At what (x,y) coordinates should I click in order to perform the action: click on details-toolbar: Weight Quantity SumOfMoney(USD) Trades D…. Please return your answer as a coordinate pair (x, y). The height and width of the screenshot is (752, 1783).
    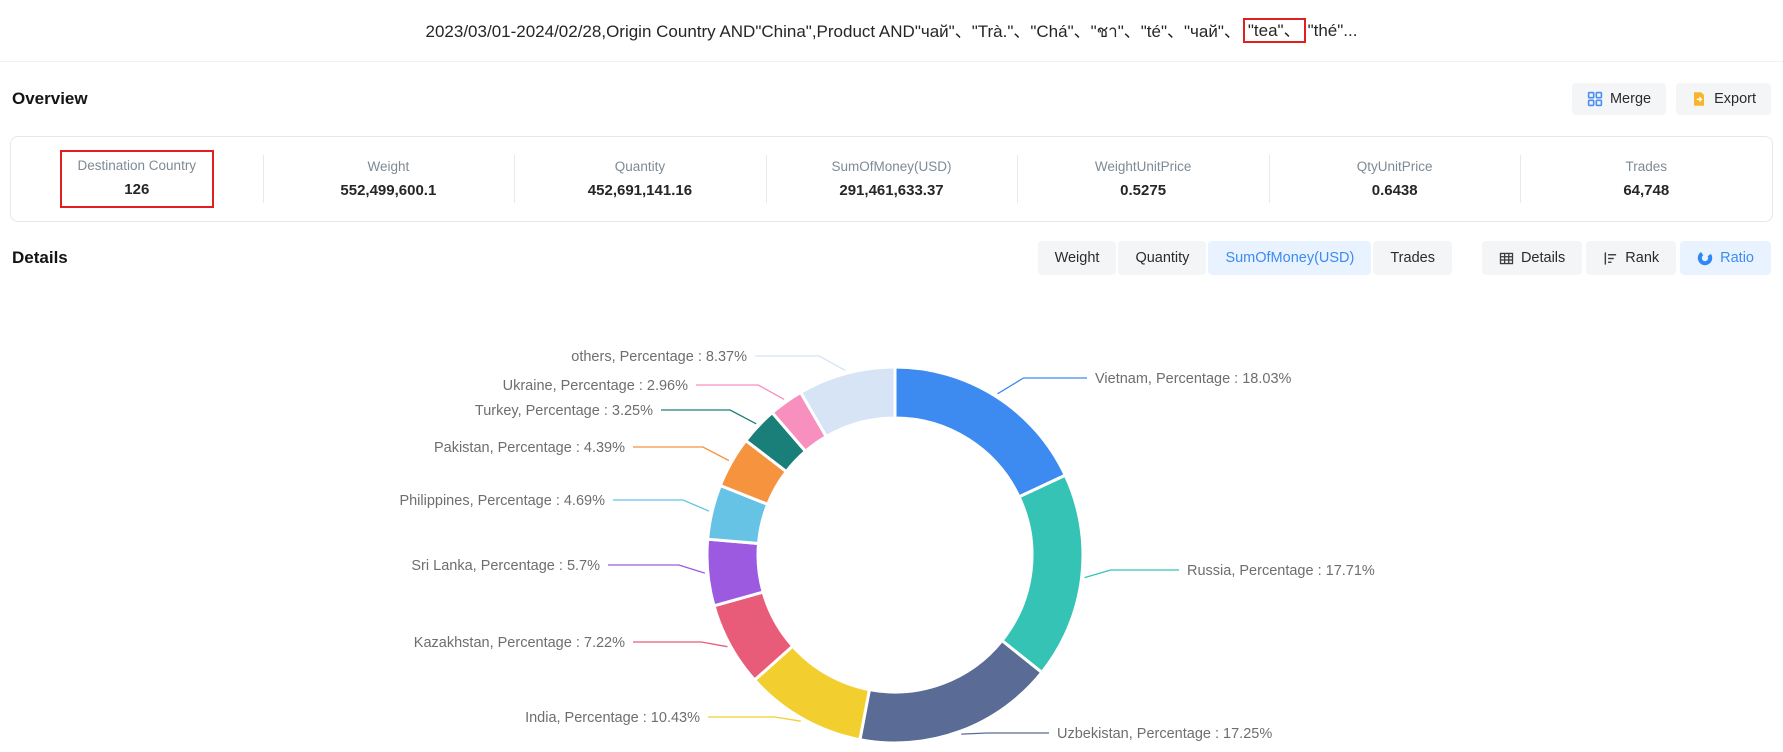
    Looking at the image, I should click on (1404, 258).